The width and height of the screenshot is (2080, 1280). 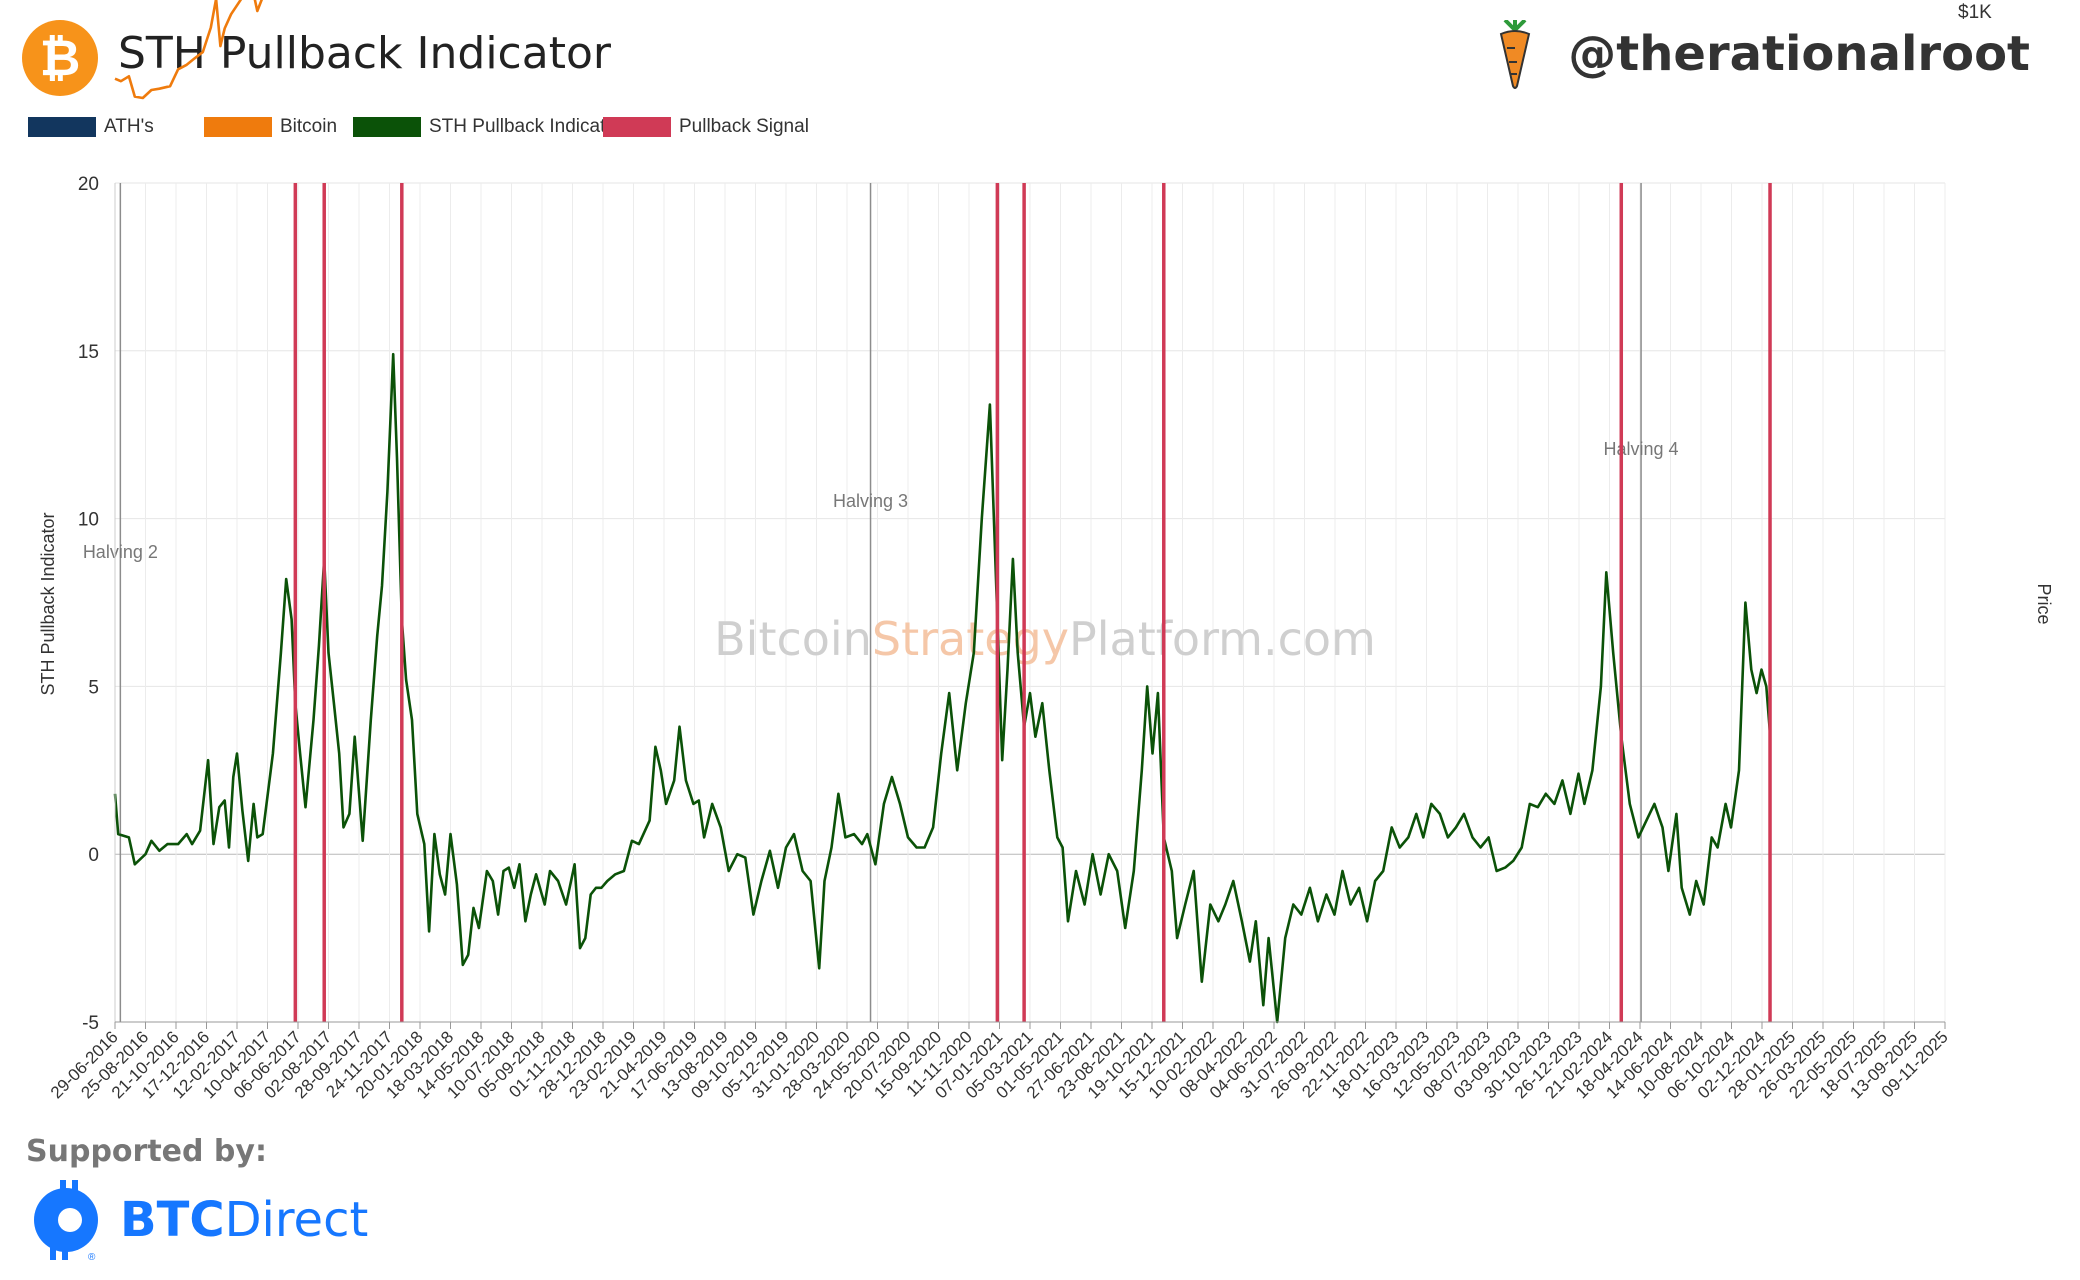 I want to click on legend-item-bitcoin: Bitcoin, so click(x=270, y=127).